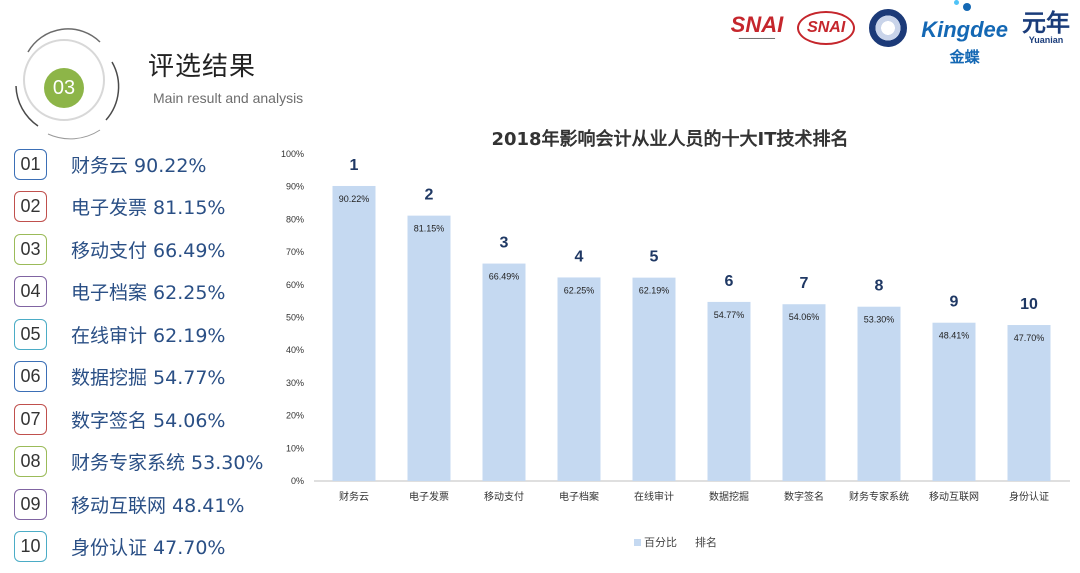 The width and height of the screenshot is (1080, 573). I want to click on data-label: 54.06%, so click(804, 317).